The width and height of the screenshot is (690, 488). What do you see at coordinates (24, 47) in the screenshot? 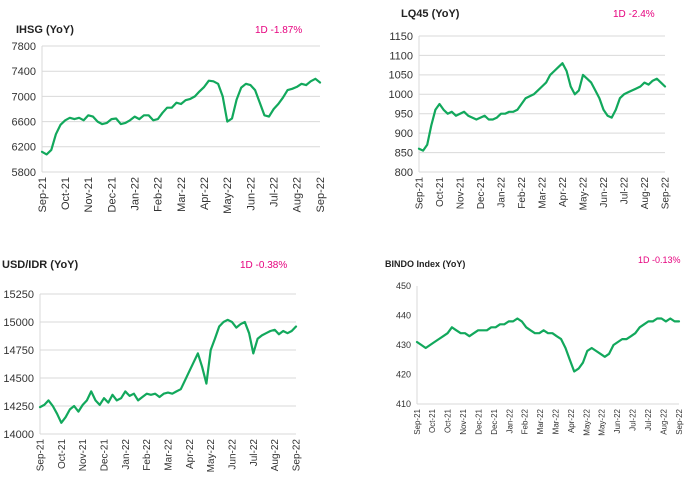
I see `y-tick-label: 7800` at bounding box center [24, 47].